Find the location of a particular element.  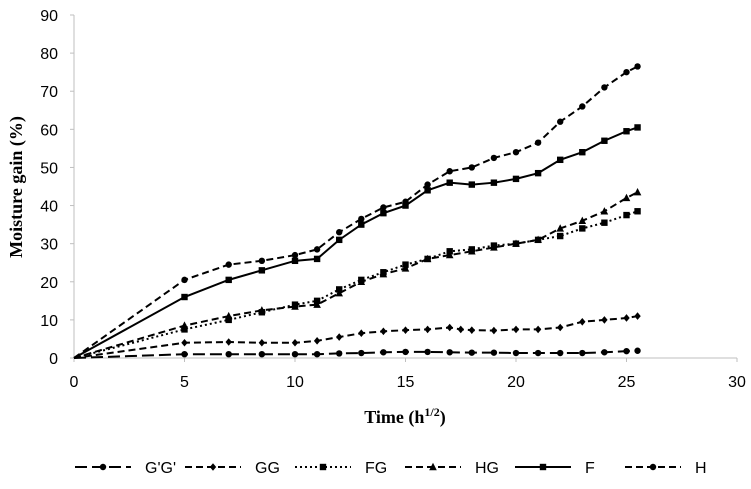

x-tick-label: 25 is located at coordinates (627, 382).